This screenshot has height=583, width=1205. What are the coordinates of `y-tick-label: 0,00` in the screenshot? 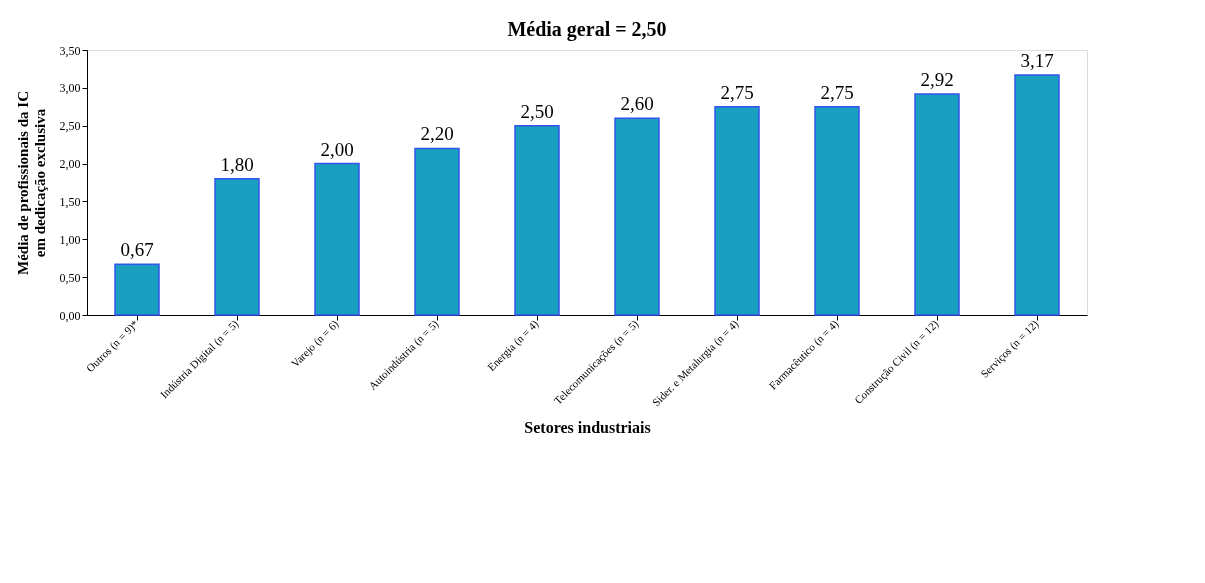 It's located at (70, 315).